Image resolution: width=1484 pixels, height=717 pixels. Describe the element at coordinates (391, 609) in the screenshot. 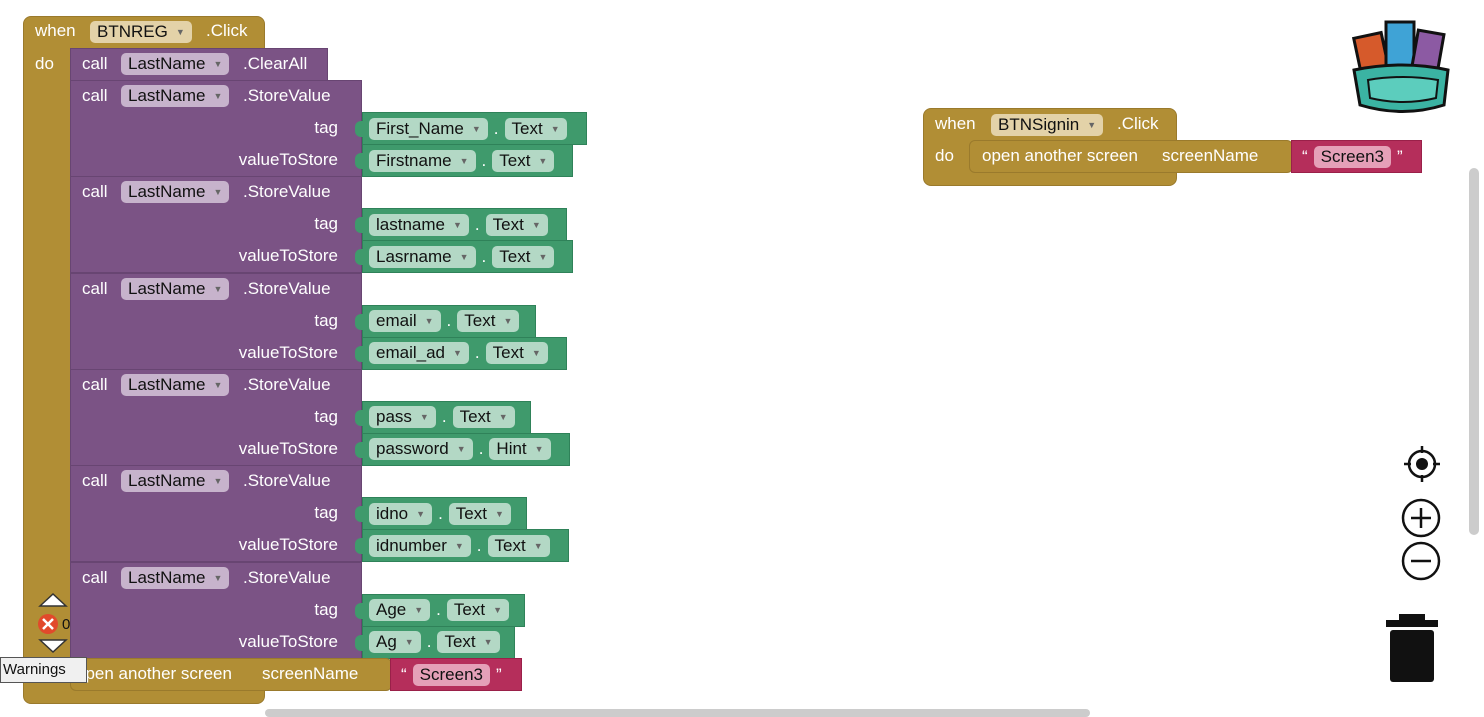

I see `dropdown-value: Age` at that location.